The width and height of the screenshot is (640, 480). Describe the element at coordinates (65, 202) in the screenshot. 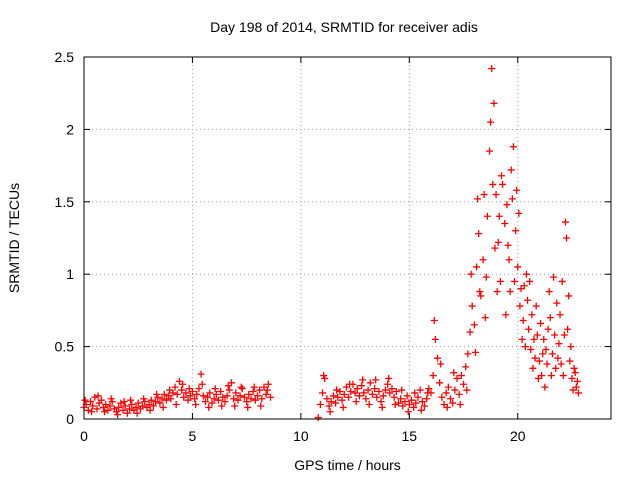

I see `y-tick-label: 1.5` at that location.